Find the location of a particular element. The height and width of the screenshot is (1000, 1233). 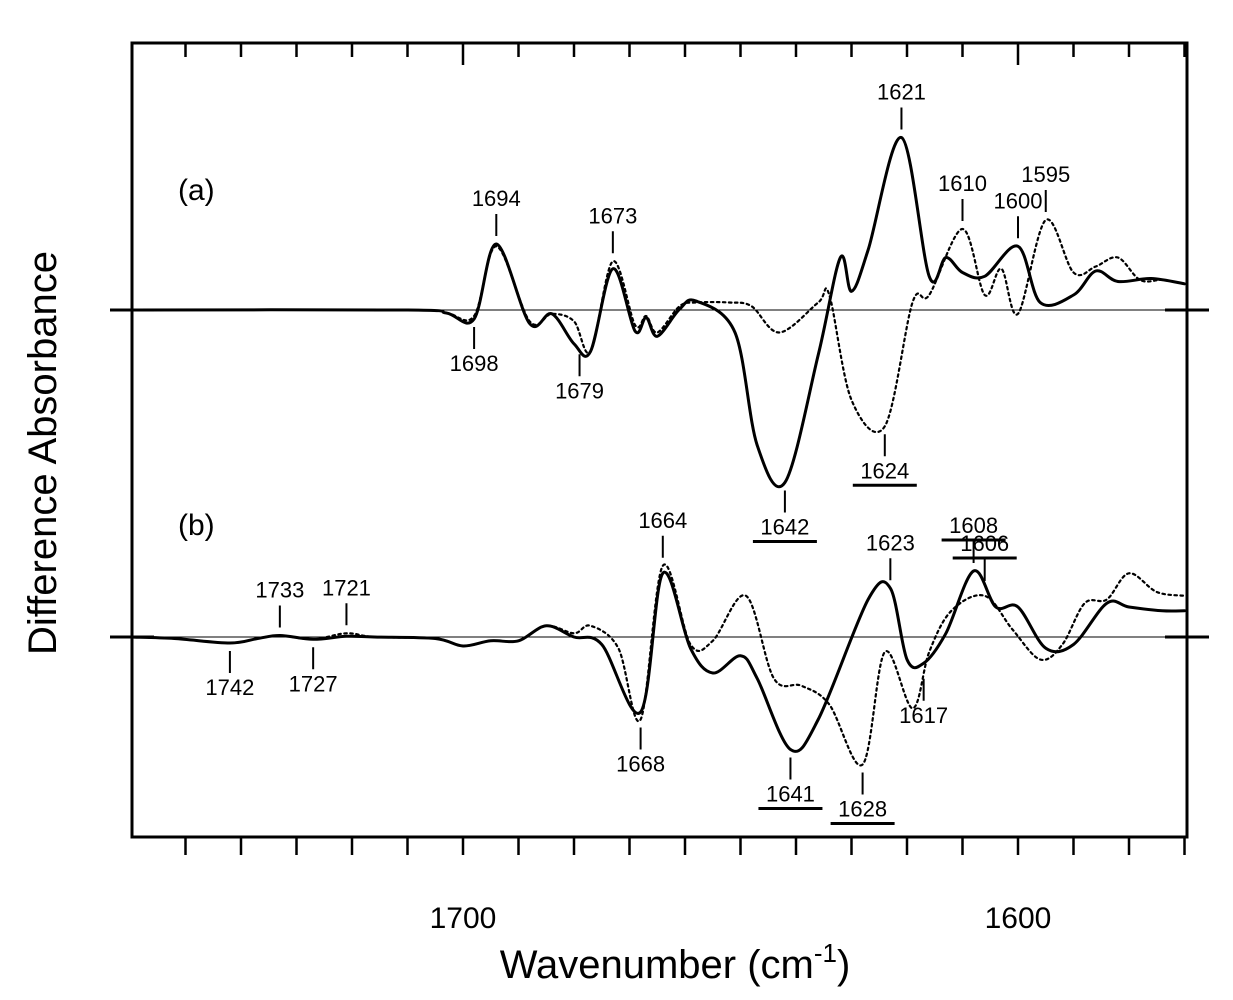

peak-label: 1606 is located at coordinates (984, 543).